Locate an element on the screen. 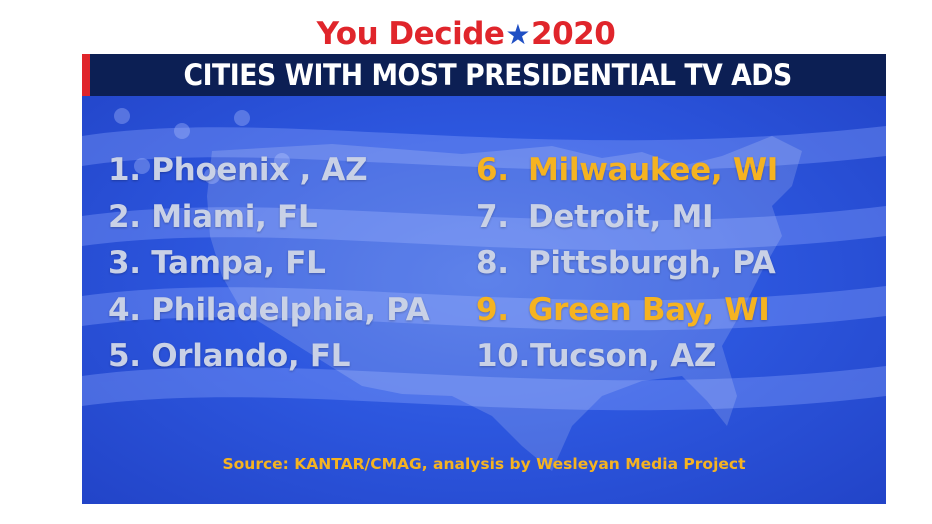  list-item: 2. Miami, FL is located at coordinates (213, 216).